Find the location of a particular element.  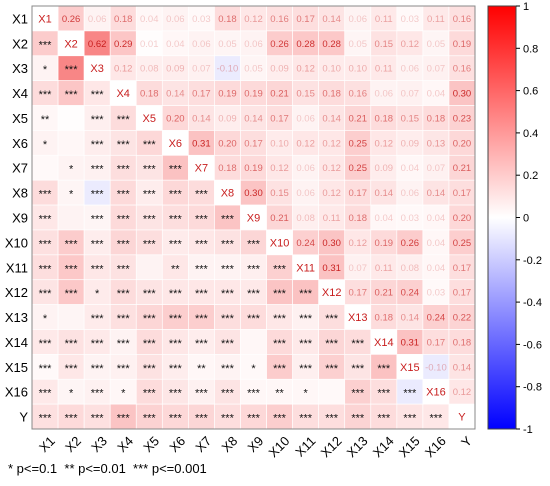

correlation-value: 0.25 is located at coordinates (357, 143).